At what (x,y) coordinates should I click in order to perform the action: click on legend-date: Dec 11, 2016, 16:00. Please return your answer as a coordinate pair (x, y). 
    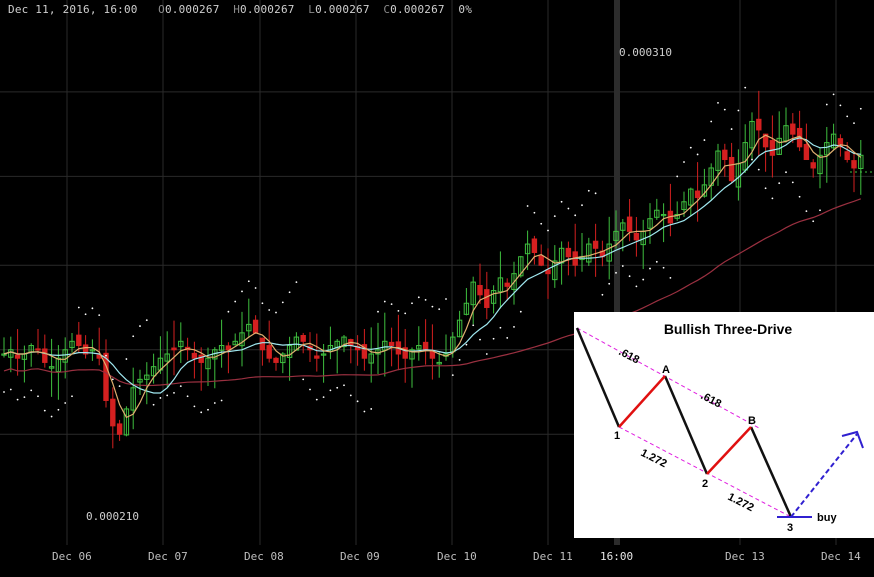
    Looking at the image, I should click on (73, 9).